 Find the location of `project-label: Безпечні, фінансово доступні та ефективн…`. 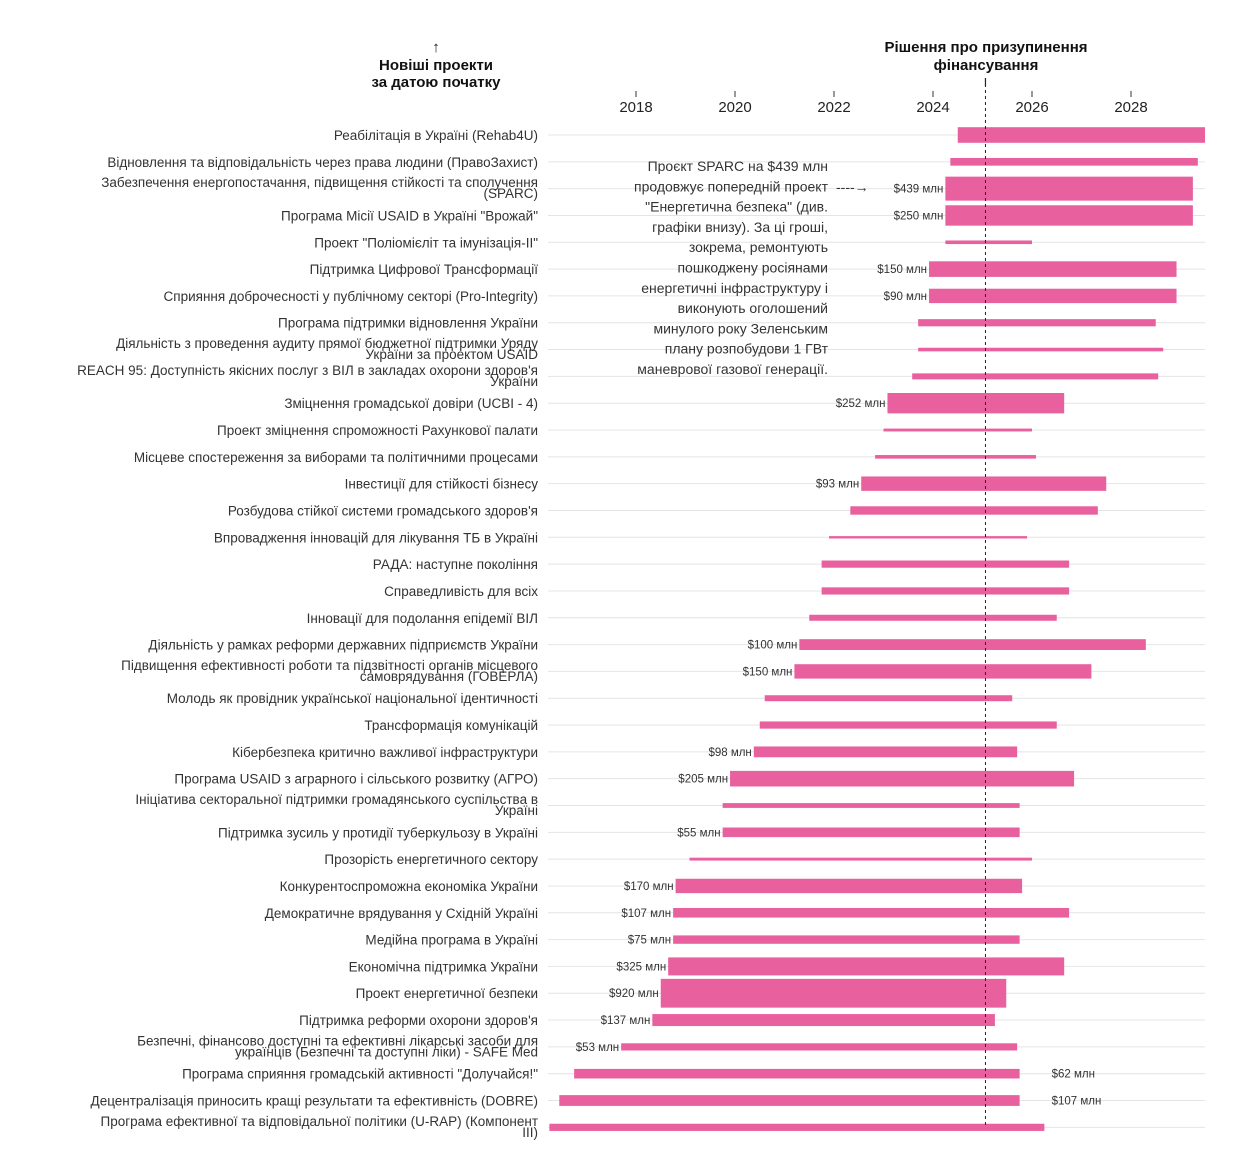

project-label: Безпечні, фінансово доступні та ефективн… is located at coordinates (337, 1046).